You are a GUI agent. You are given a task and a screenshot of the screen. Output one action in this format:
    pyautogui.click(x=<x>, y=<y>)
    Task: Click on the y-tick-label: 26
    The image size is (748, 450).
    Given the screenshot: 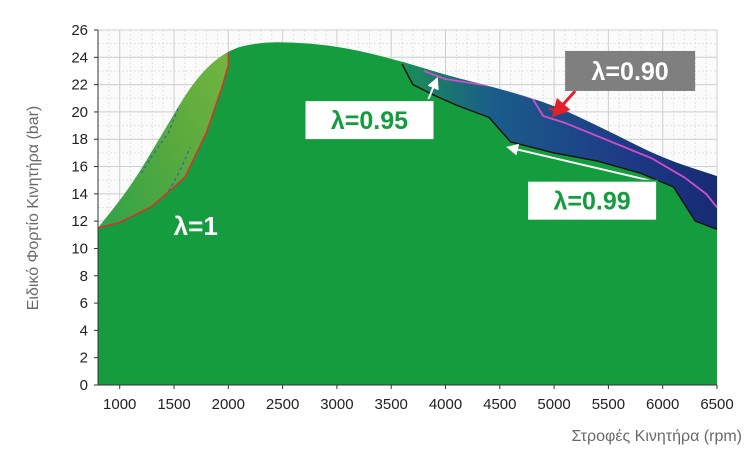 What is the action you would take?
    pyautogui.click(x=79, y=30)
    